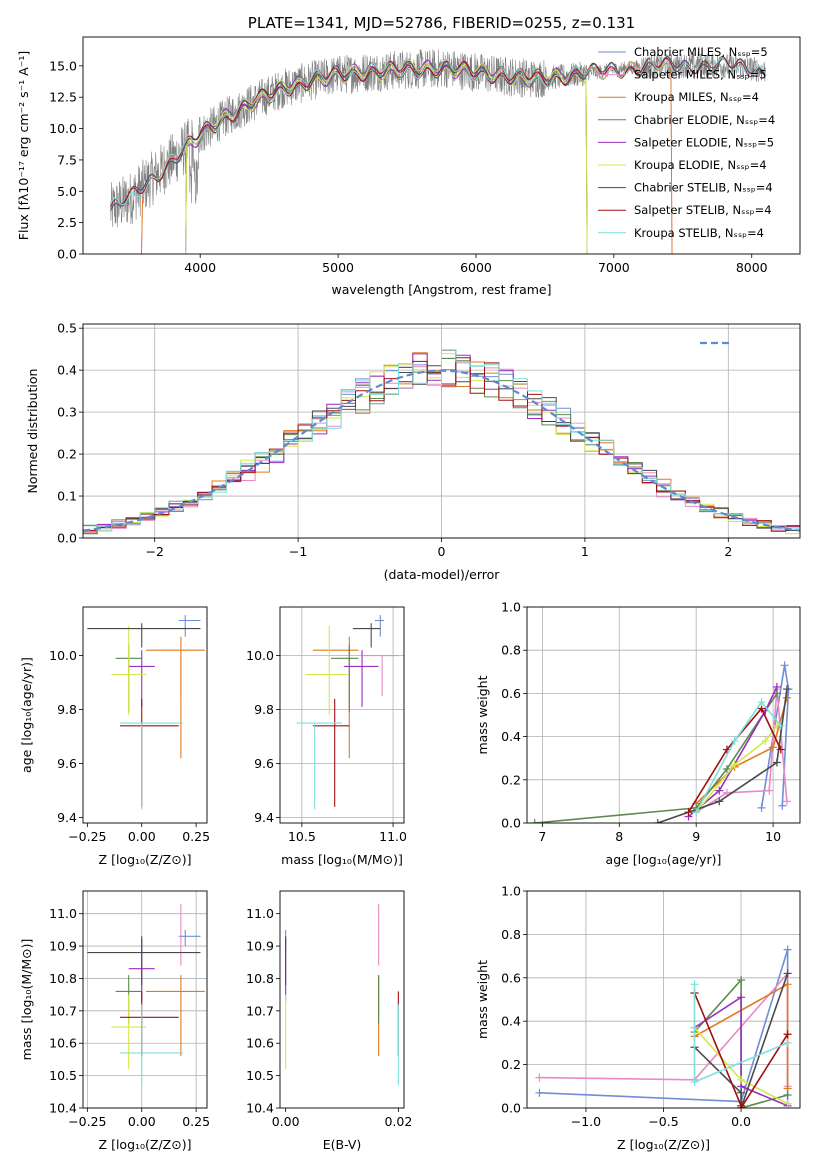 This screenshot has height=1170, width=819. What do you see at coordinates (342, 994) in the screenshot?
I see `ebv_vs_mass-plot-area` at bounding box center [342, 994].